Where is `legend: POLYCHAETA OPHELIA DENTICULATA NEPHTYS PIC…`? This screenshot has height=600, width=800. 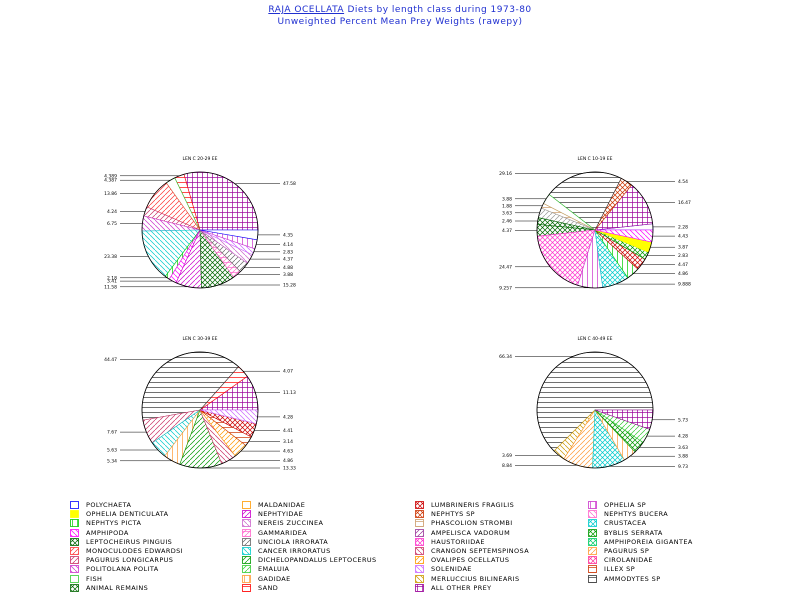 legend: POLYCHAETA OPHELIA DENTICULATA NEPHTYS PIC… is located at coordinates (420, 550).